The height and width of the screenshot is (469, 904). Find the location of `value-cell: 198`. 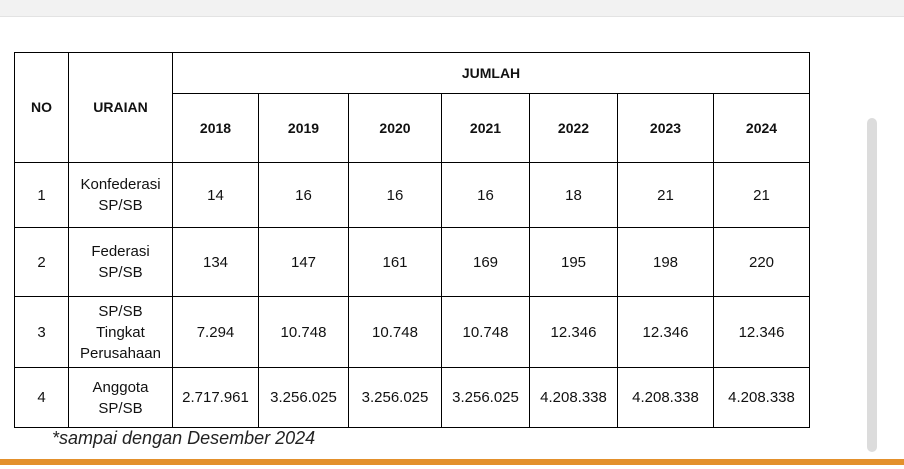

value-cell: 198 is located at coordinates (665, 262).